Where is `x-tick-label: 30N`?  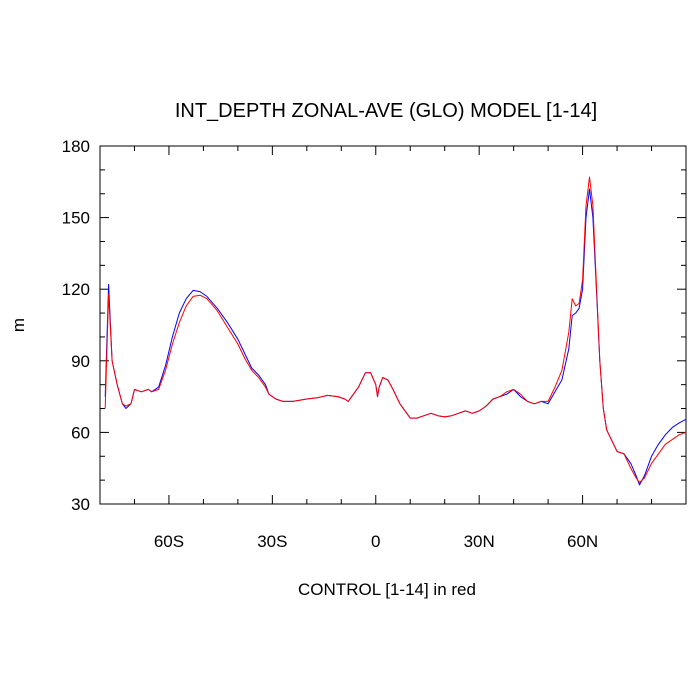
x-tick-label: 30N is located at coordinates (479, 541).